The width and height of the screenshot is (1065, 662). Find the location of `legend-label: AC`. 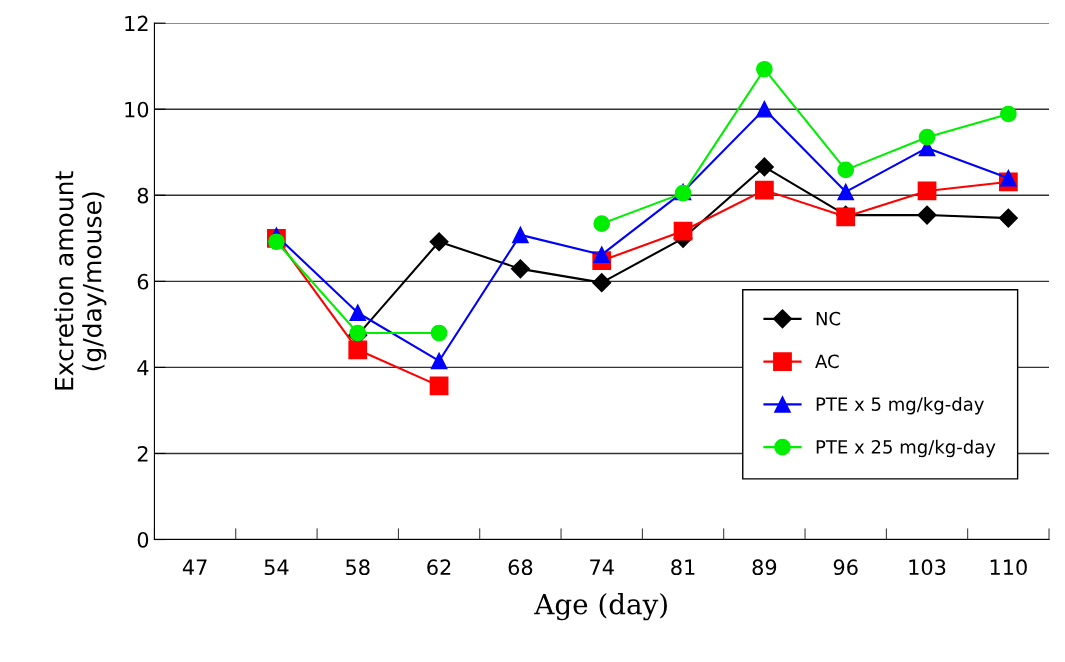

legend-label: AC is located at coordinates (827, 361).